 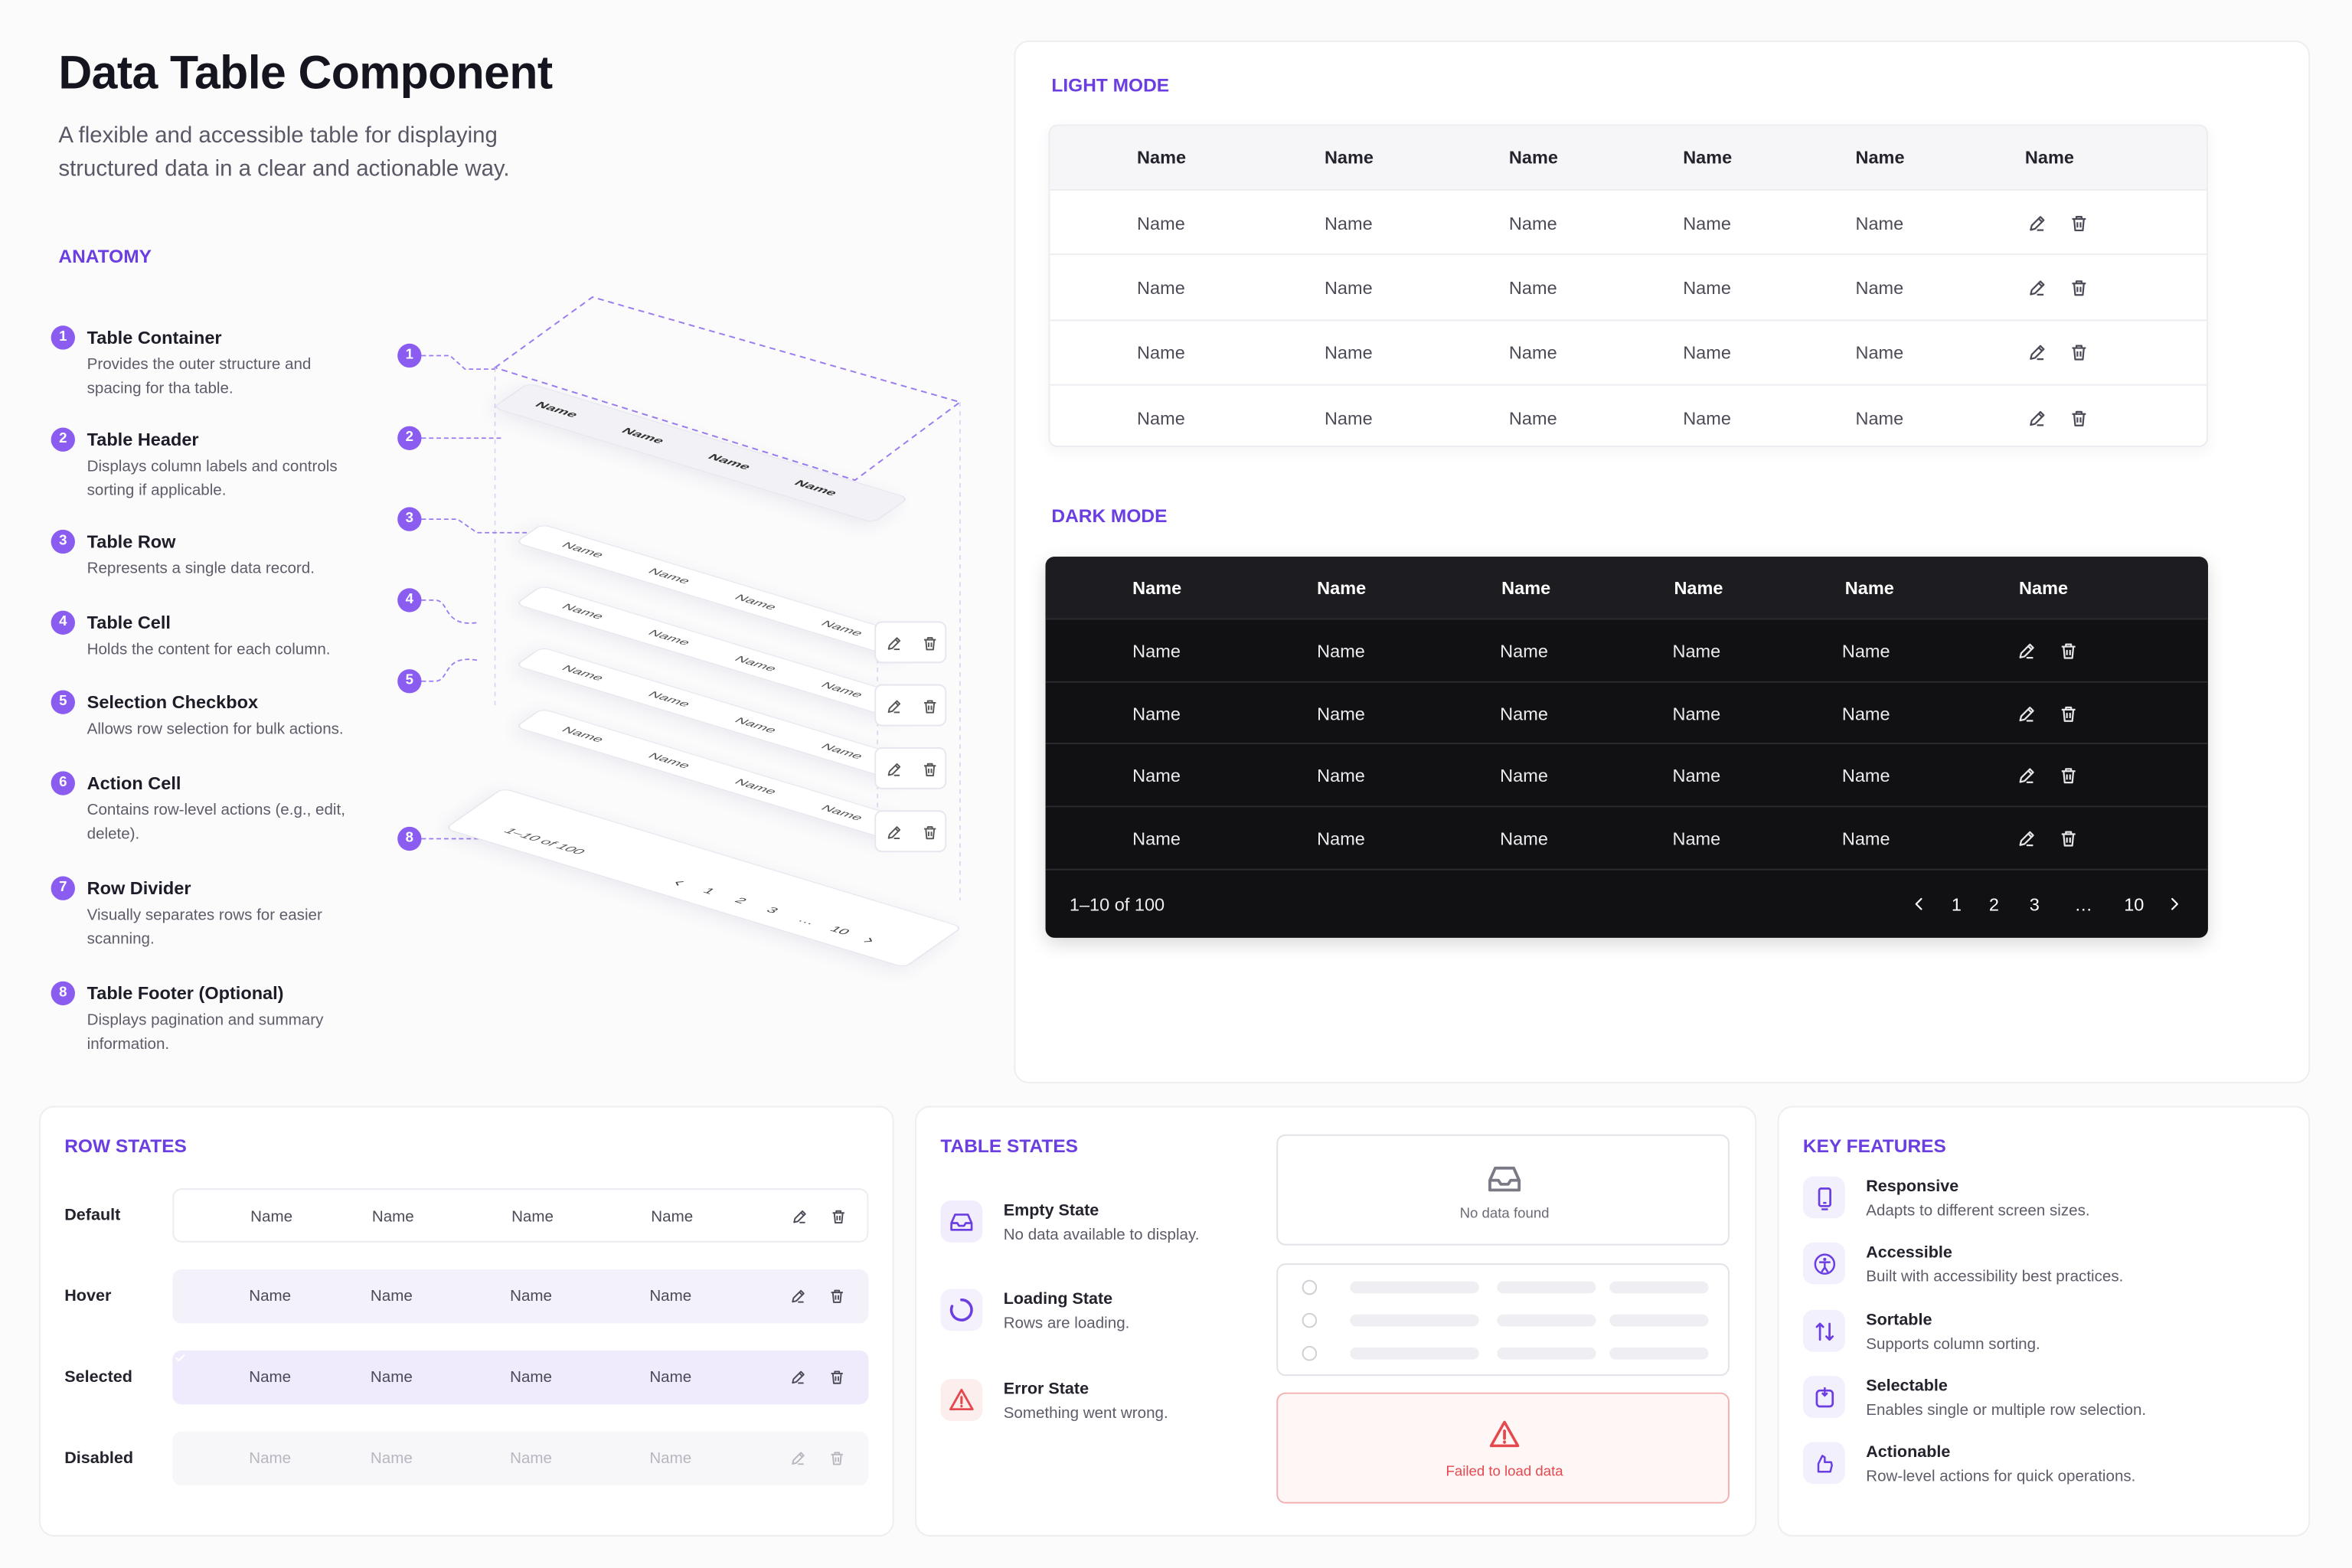 I want to click on diagram-page: 1, so click(x=708, y=892).